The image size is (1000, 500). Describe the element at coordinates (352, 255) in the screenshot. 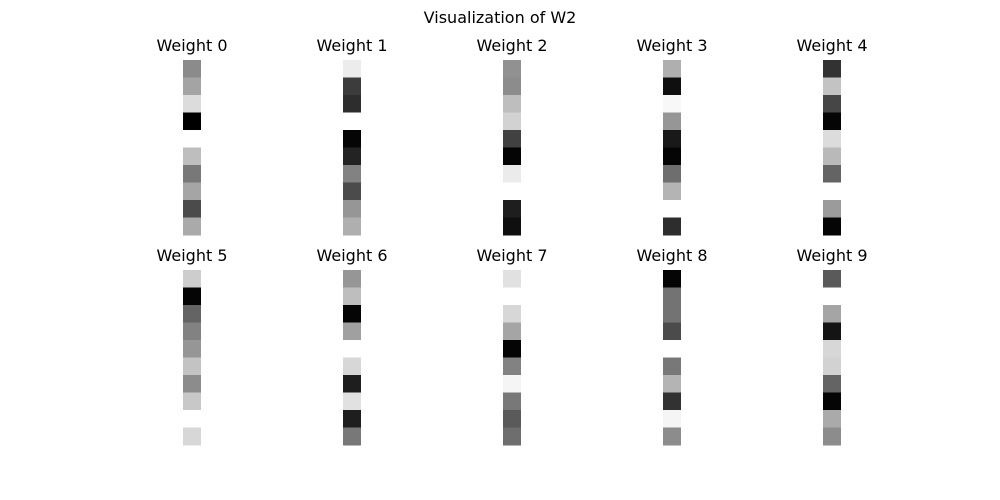

I see `panel-title-weight-6: Weight 6` at that location.